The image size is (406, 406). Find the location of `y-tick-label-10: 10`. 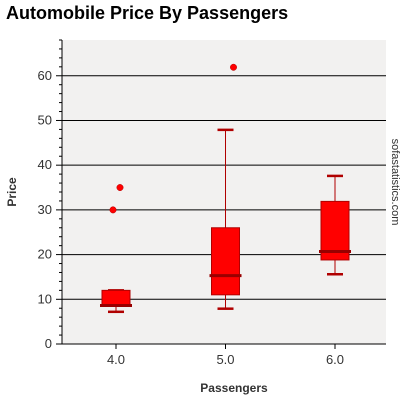

y-tick-label-10: 10 is located at coordinates (45, 298).